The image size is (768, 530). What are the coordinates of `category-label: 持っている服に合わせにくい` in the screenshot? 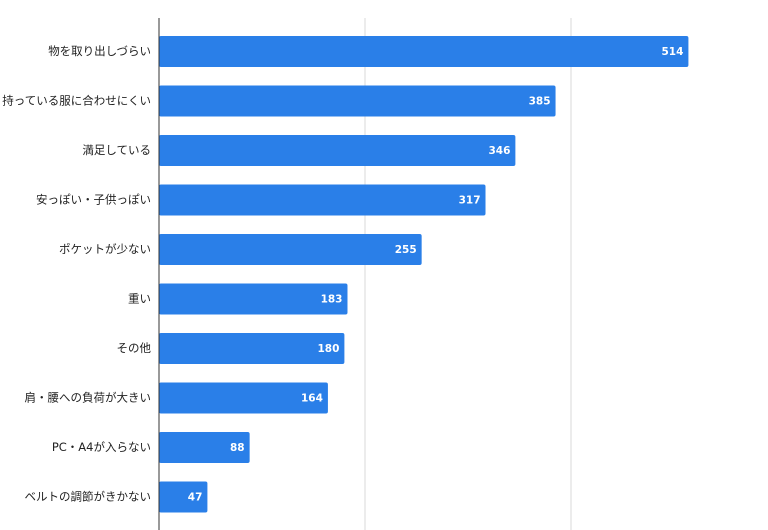 It's located at (76, 101).